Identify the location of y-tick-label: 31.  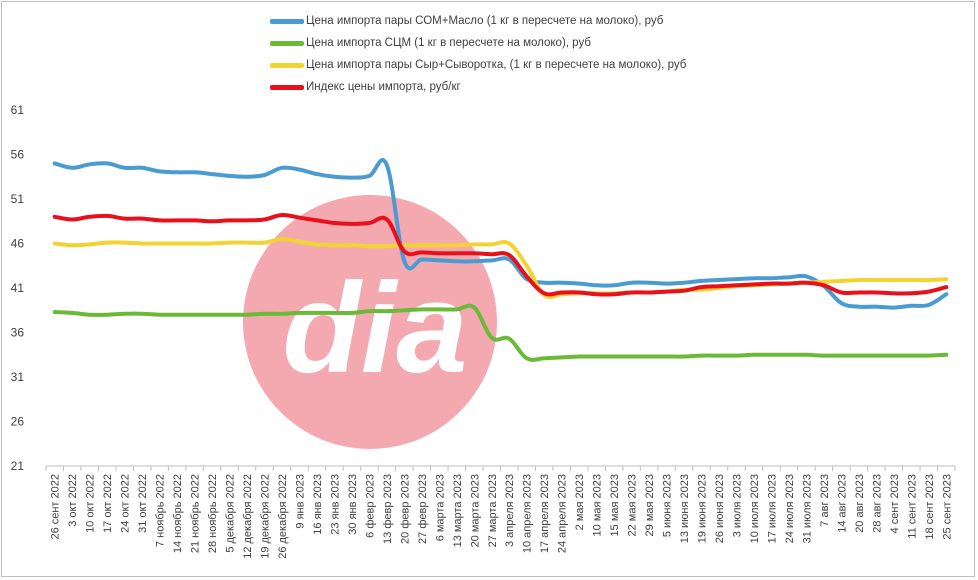
(18, 377).